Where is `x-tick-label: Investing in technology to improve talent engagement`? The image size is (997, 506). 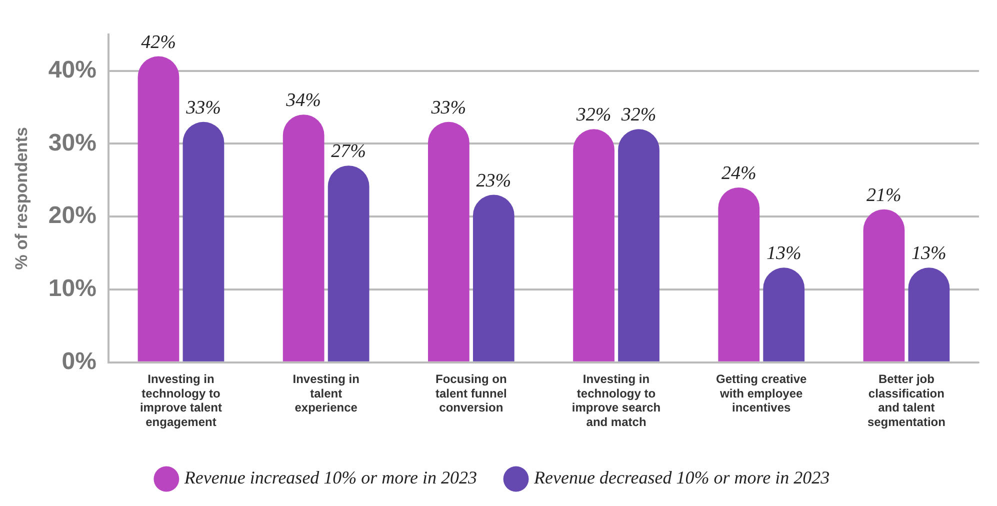 x-tick-label: Investing in technology to improve talent engagement is located at coordinates (181, 401).